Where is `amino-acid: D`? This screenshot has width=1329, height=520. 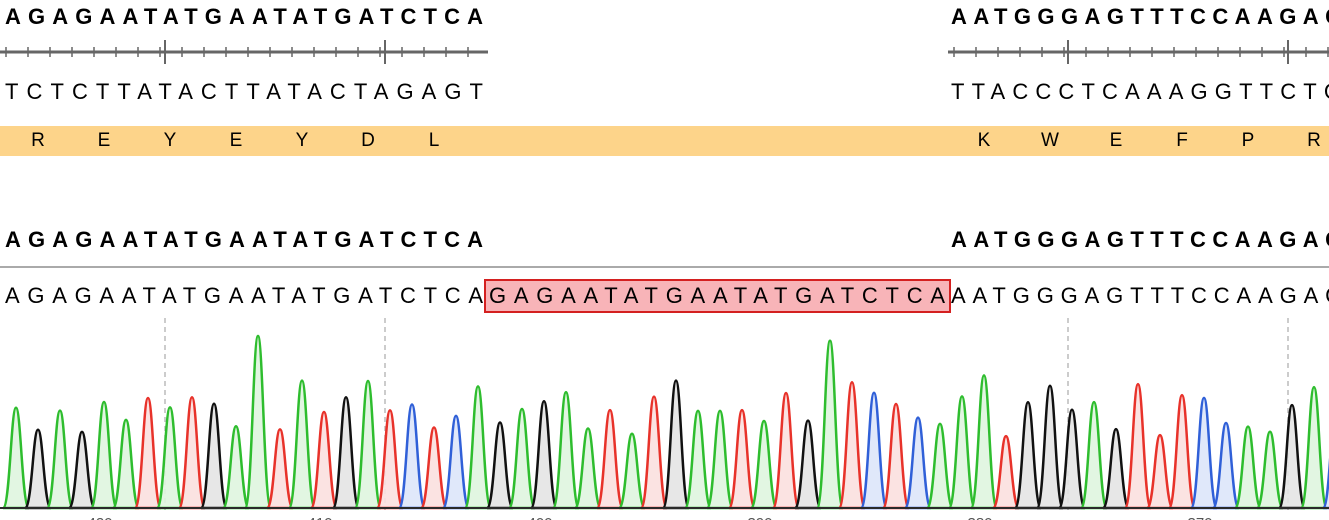 amino-acid: D is located at coordinates (368, 140).